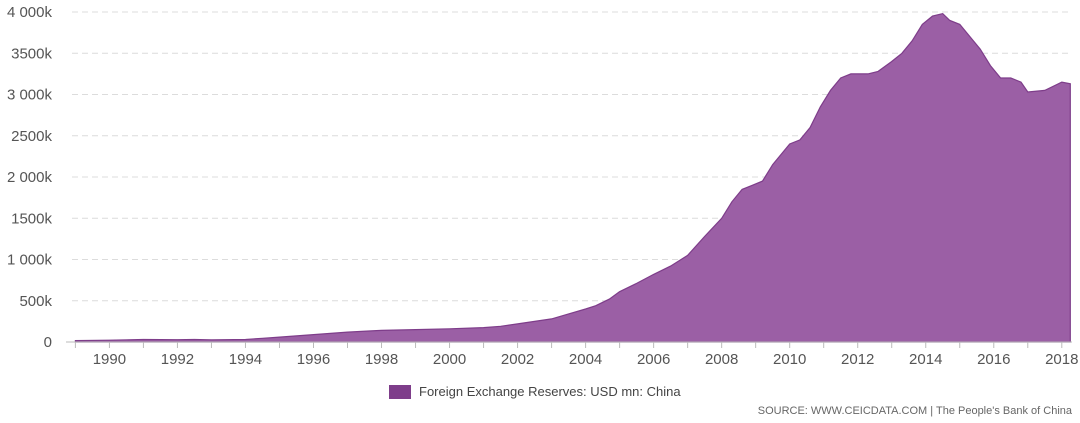 The width and height of the screenshot is (1080, 423). I want to click on x-tick-label: 2000, so click(449, 359).